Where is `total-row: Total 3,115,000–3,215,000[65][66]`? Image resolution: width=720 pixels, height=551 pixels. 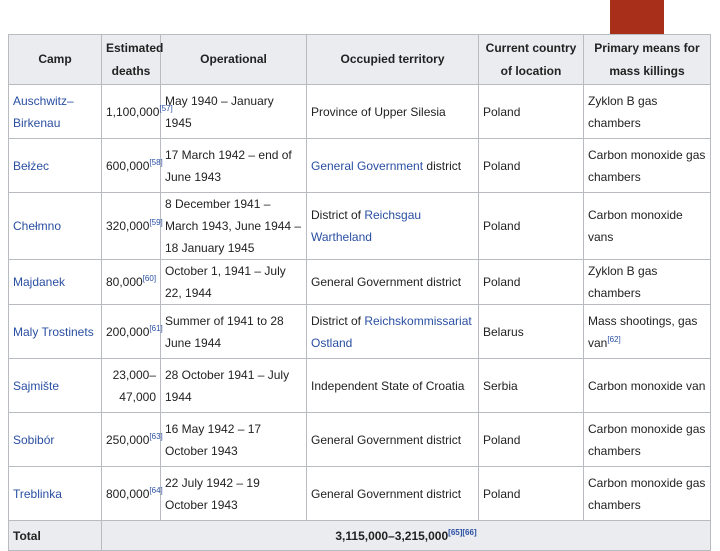 total-row: Total 3,115,000–3,215,000[65][66] is located at coordinates (359, 535).